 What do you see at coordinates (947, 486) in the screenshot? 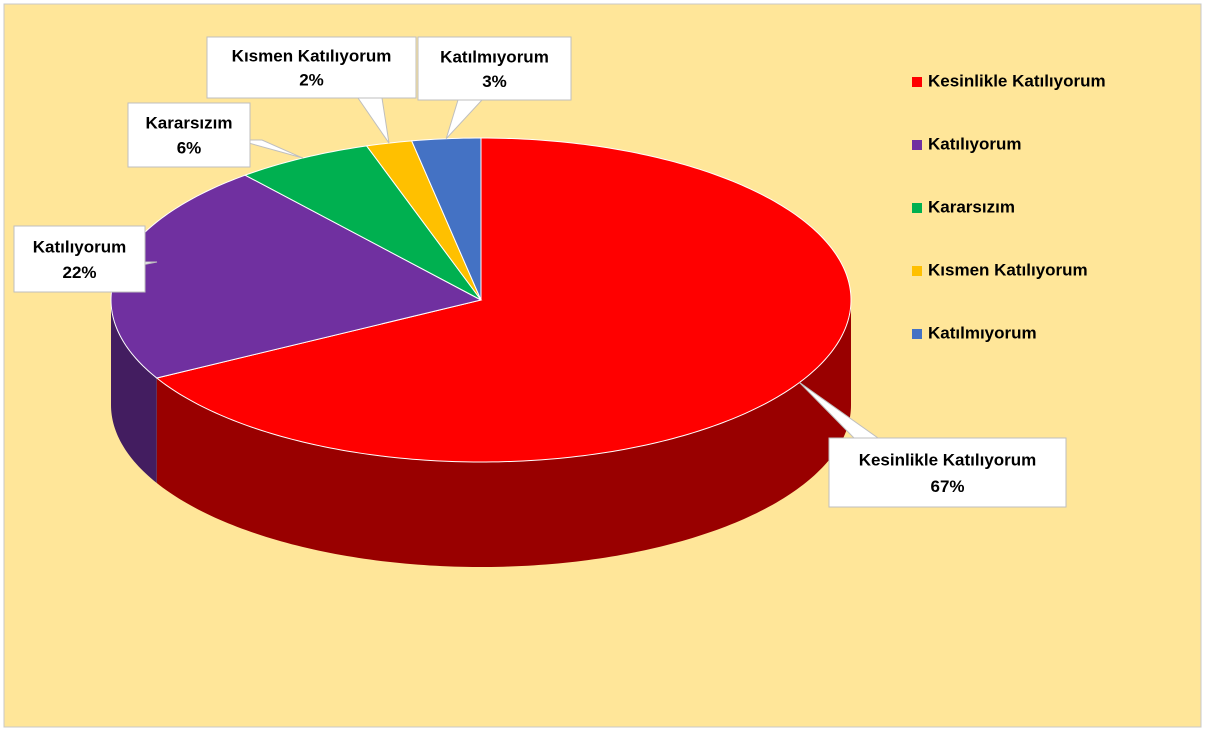
I see `data-label-value: 67%` at bounding box center [947, 486].